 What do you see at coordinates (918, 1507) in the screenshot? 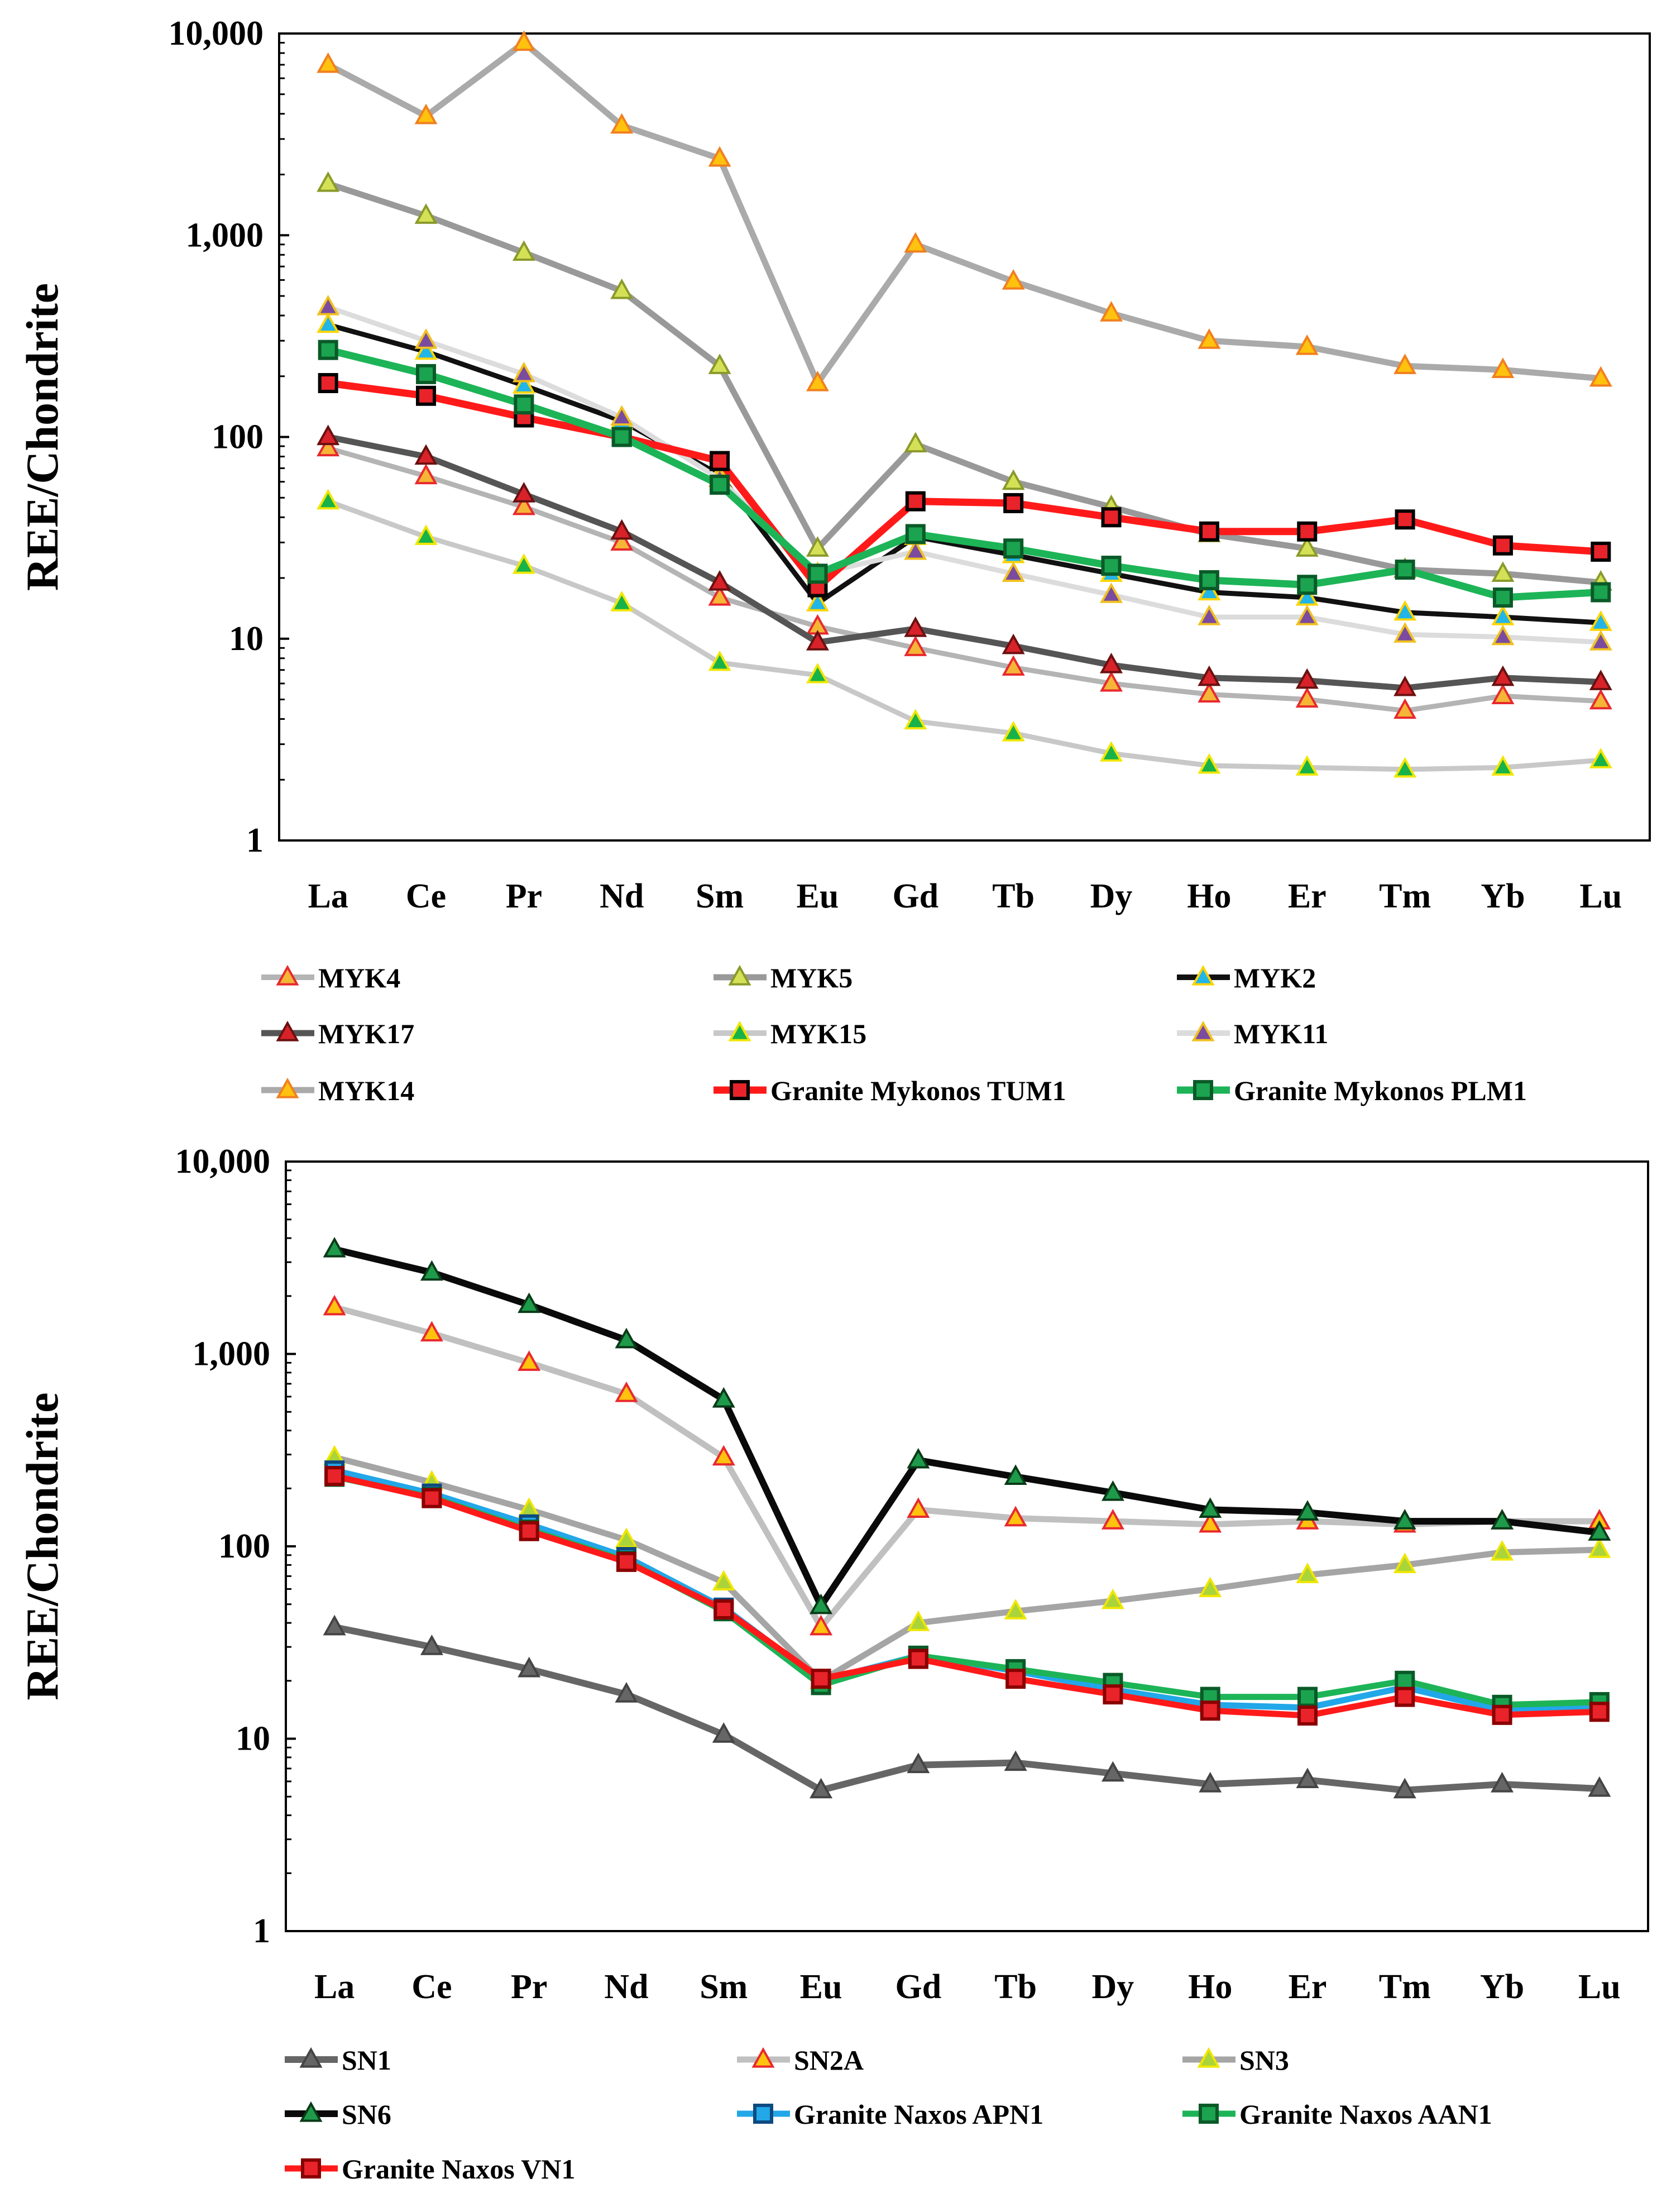
I see `naxos-point-sn2a-gd` at bounding box center [918, 1507].